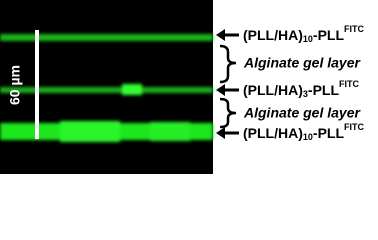  I want to click on layer-label: (PLL/HA)3-PLLFITC, so click(301, 89).